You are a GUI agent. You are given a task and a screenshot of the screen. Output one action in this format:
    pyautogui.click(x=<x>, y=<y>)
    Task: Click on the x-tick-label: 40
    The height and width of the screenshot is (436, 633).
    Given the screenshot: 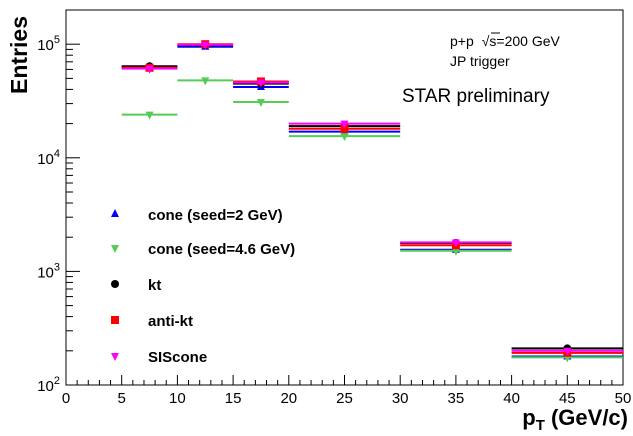 What is the action you would take?
    pyautogui.click(x=511, y=398)
    